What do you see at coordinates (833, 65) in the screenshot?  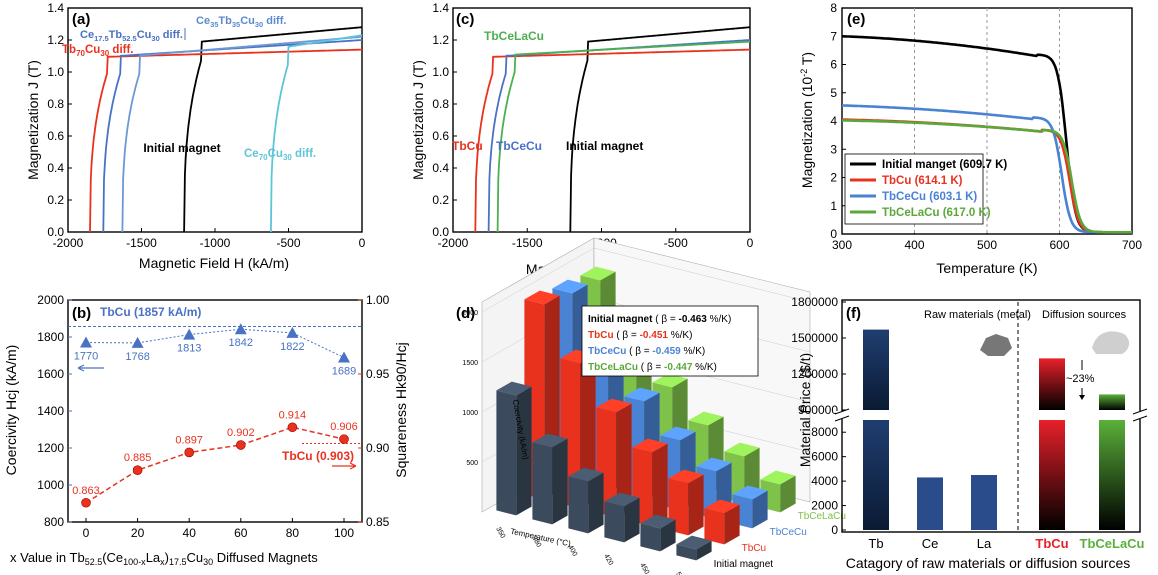 I see `y-tick-label: 6` at bounding box center [833, 65].